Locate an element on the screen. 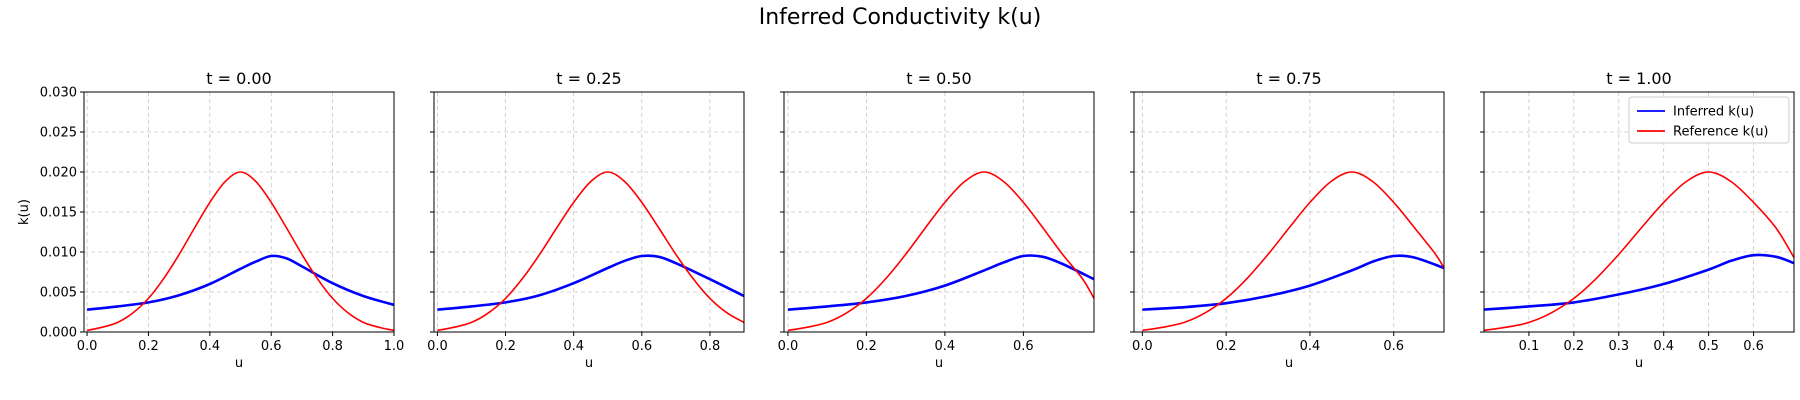 This screenshot has height=400, width=1800. figure-title: Inferred Conductivity k(u) is located at coordinates (900, 17).